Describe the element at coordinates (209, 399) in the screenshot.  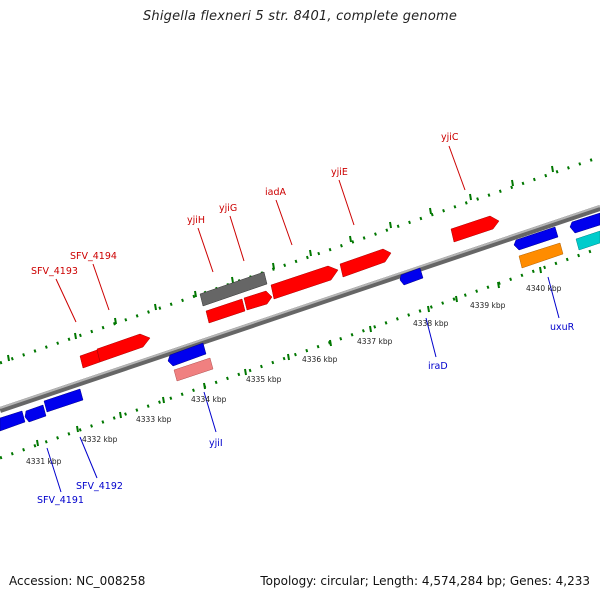
I see `scale-4334: 4334 kbp` at that location.